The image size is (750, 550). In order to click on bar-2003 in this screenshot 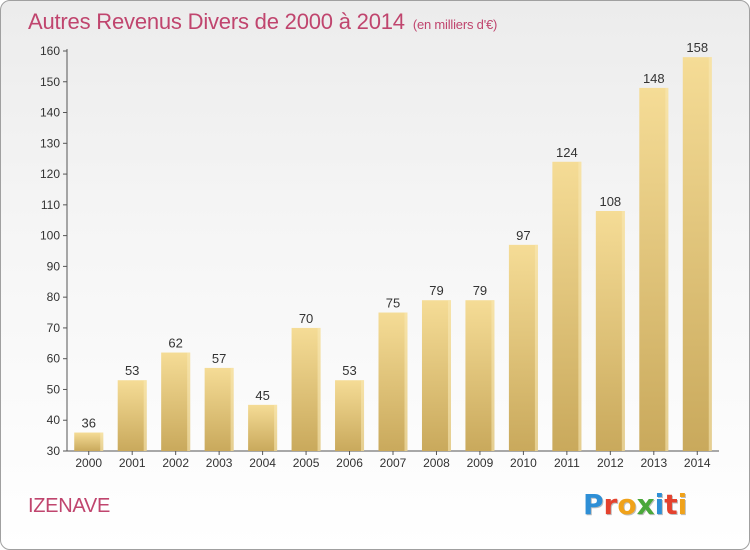, I will do `click(219, 409)`.